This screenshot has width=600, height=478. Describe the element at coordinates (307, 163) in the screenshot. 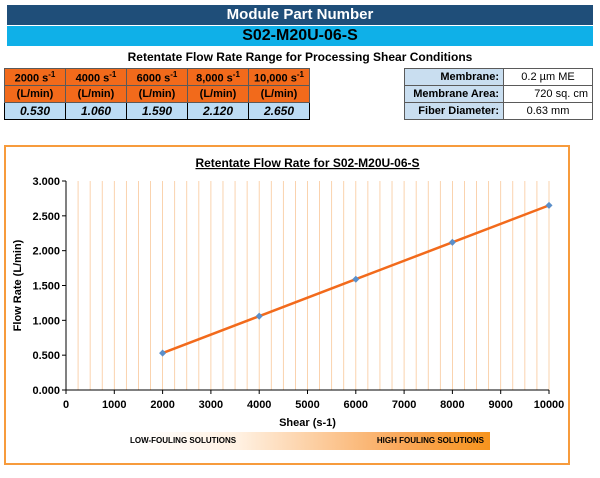

I see `chart-title: Retentate Flow Rate for S02-M20U-06-S` at that location.